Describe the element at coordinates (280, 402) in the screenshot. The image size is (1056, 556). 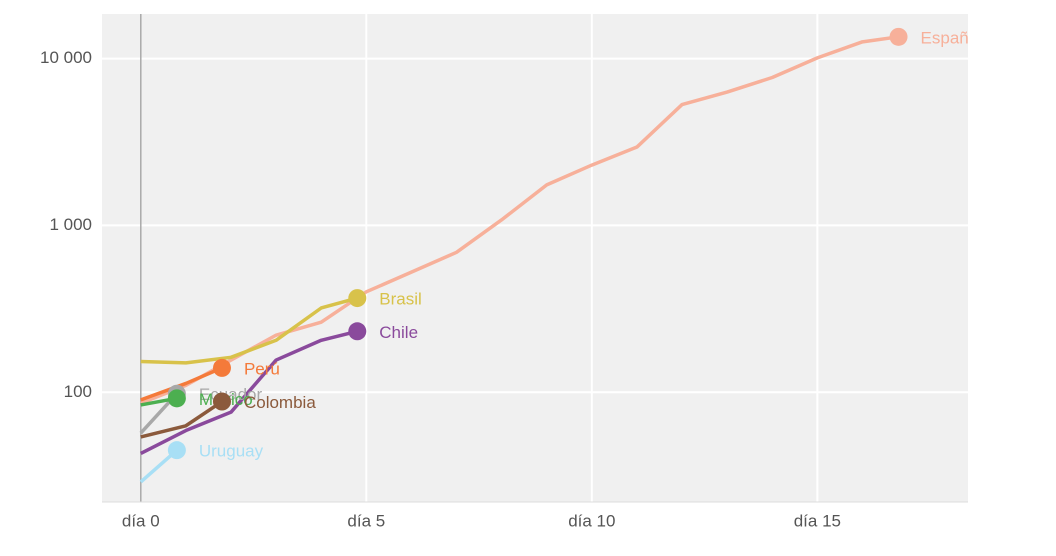
I see `series-label: Colombia` at that location.